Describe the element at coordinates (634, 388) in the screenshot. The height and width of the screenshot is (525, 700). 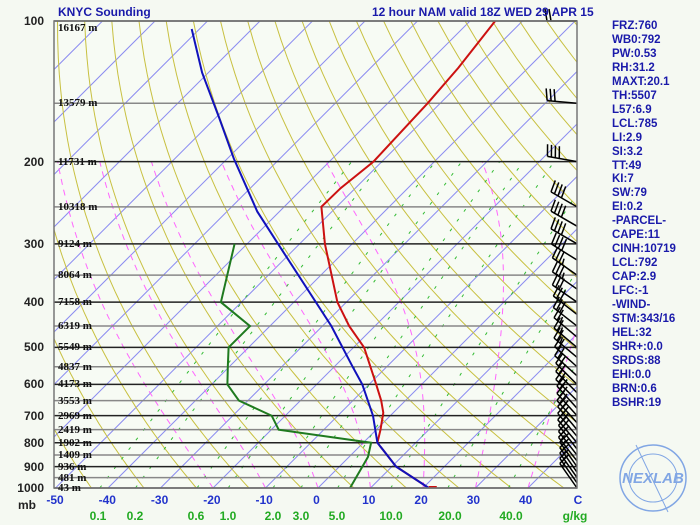
I see `stat-item: BRN:0.6` at that location.